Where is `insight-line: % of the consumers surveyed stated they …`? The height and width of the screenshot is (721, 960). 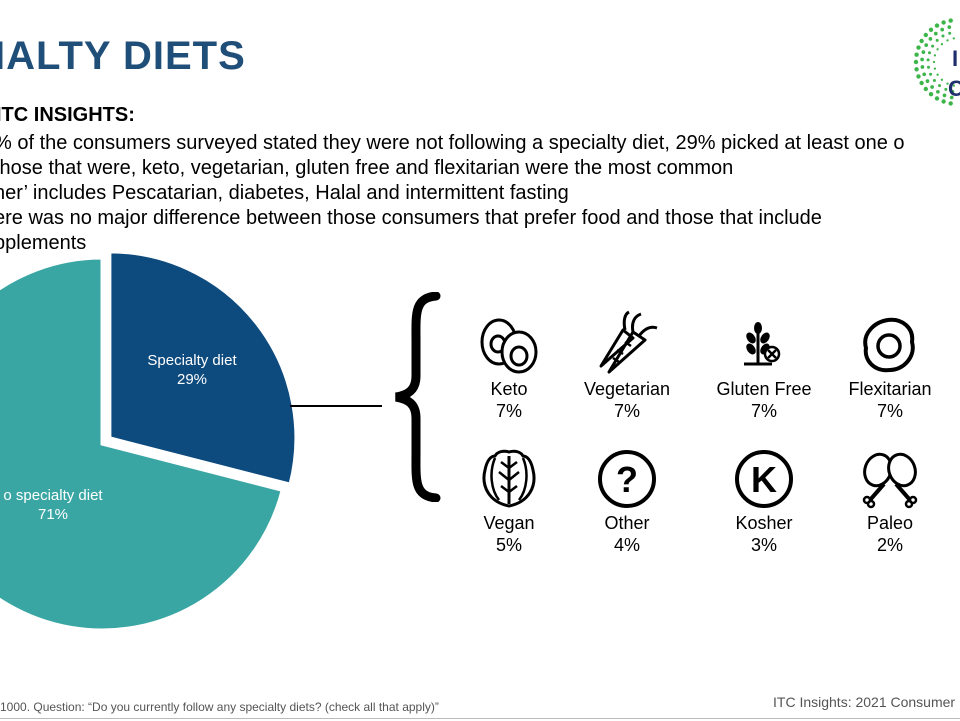 insight-line: % of the consumers surveyed stated they … is located at coordinates (452, 143).